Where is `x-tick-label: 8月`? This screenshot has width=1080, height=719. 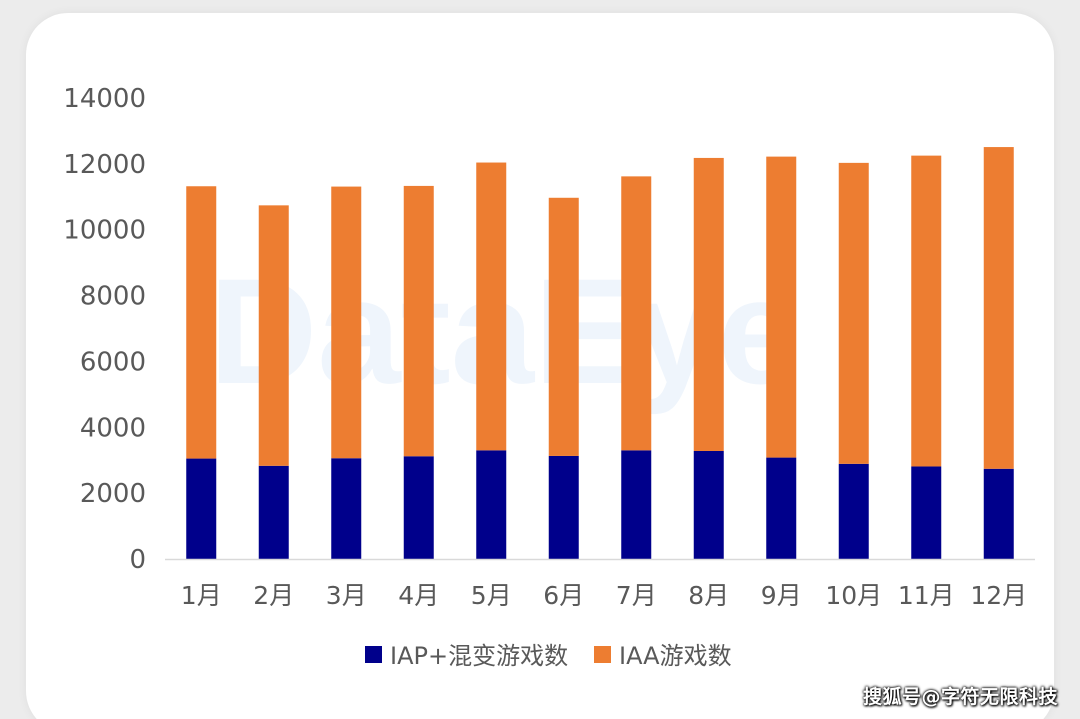
x-tick-label: 8月 is located at coordinates (708, 595).